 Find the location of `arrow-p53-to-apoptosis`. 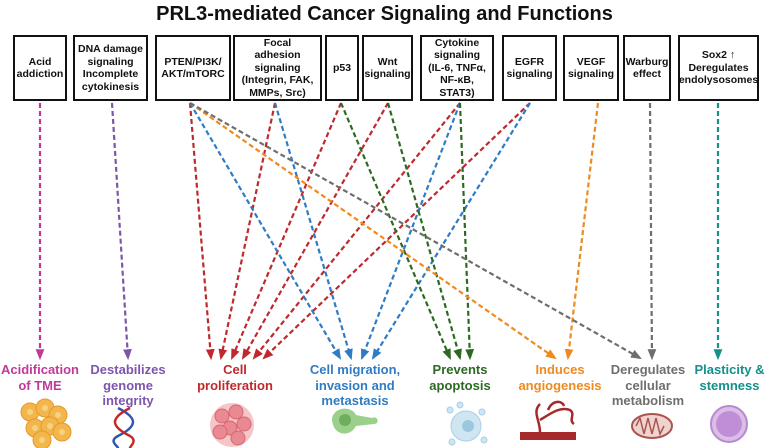

arrow-p53-to-apoptosis is located at coordinates (395, 231).